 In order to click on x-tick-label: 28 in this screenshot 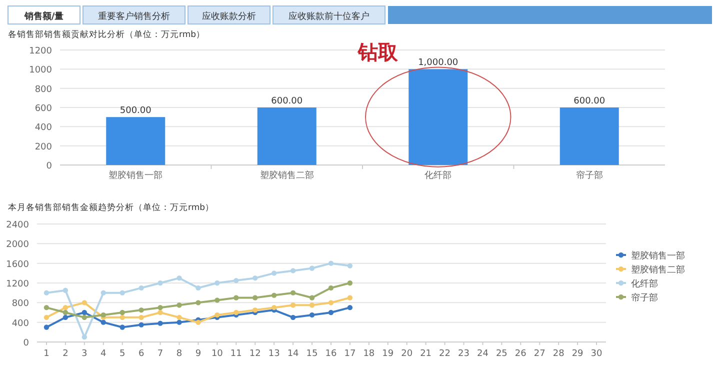, I will do `click(558, 354)`.